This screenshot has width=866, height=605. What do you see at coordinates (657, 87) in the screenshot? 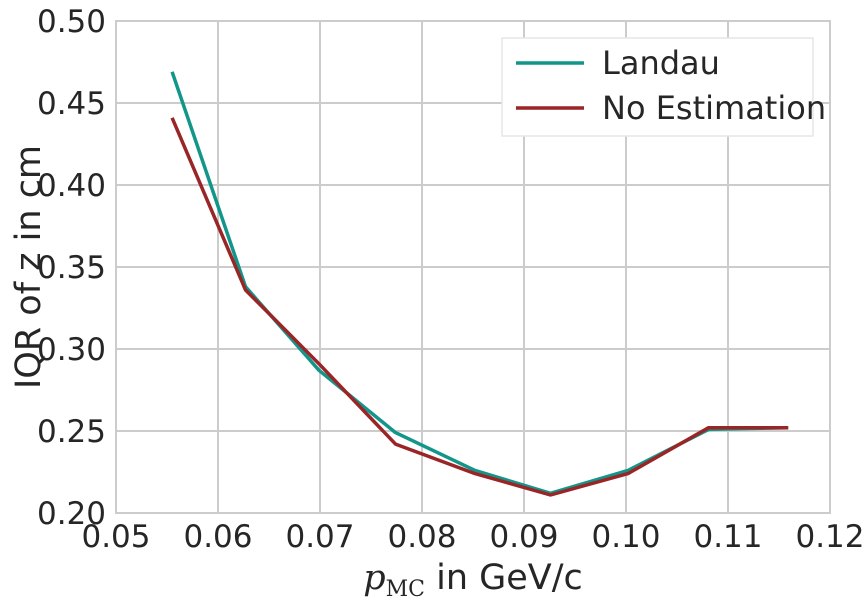
I see `legend-box` at bounding box center [657, 87].